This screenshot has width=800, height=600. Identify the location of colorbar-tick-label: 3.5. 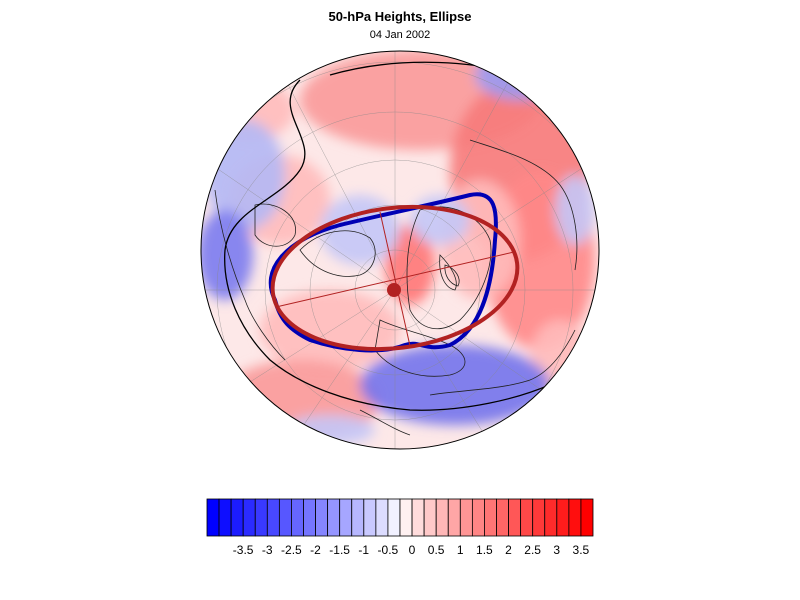
(581, 550).